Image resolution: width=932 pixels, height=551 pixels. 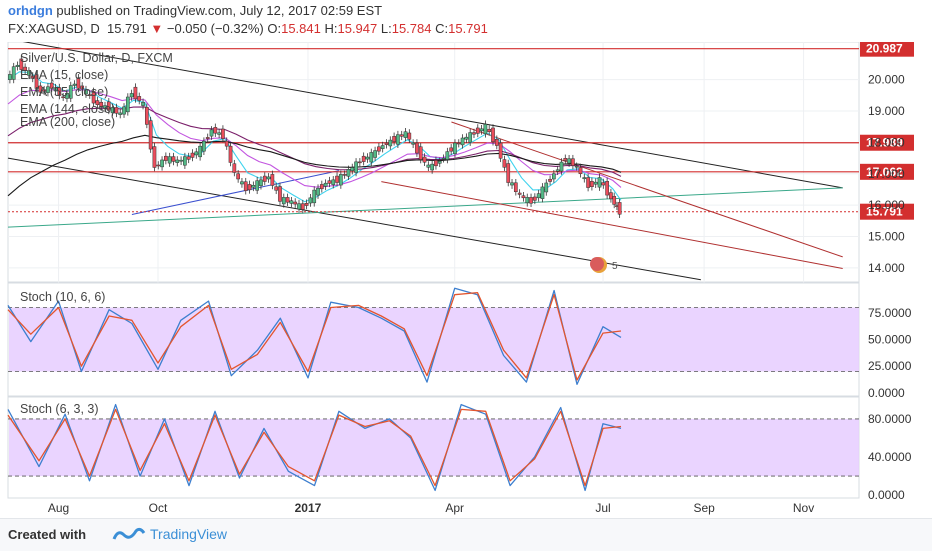 What do you see at coordinates (301, 28) in the screenshot?
I see `open-value: 15.841` at bounding box center [301, 28].